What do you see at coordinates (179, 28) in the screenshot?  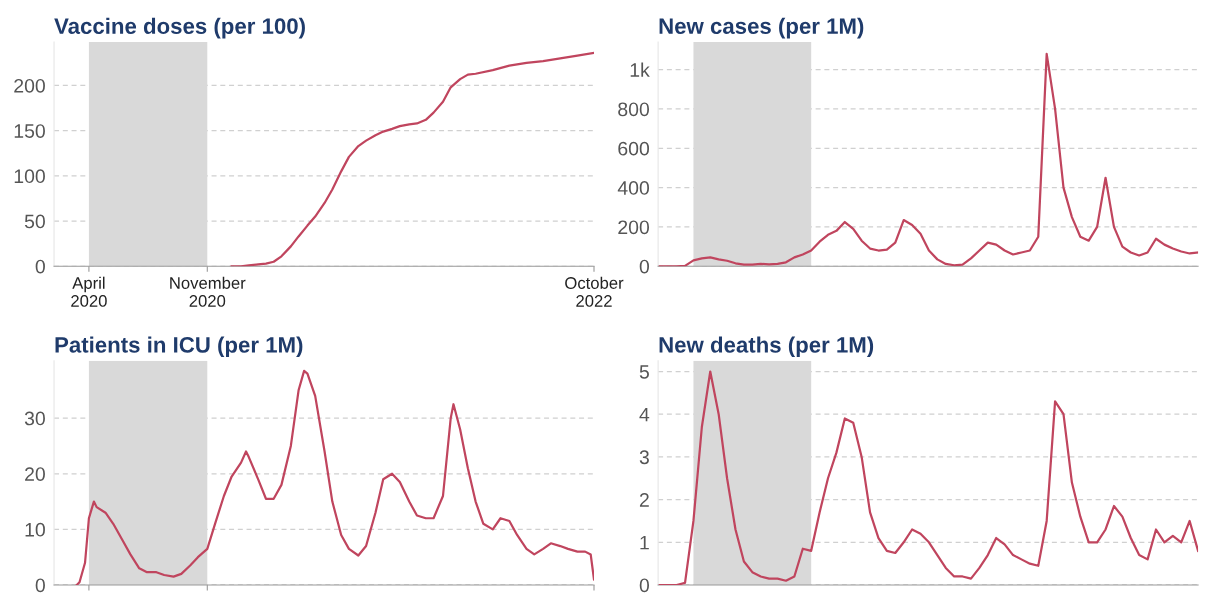 I see `chart-title: Vaccine doses (per 100)` at bounding box center [179, 28].